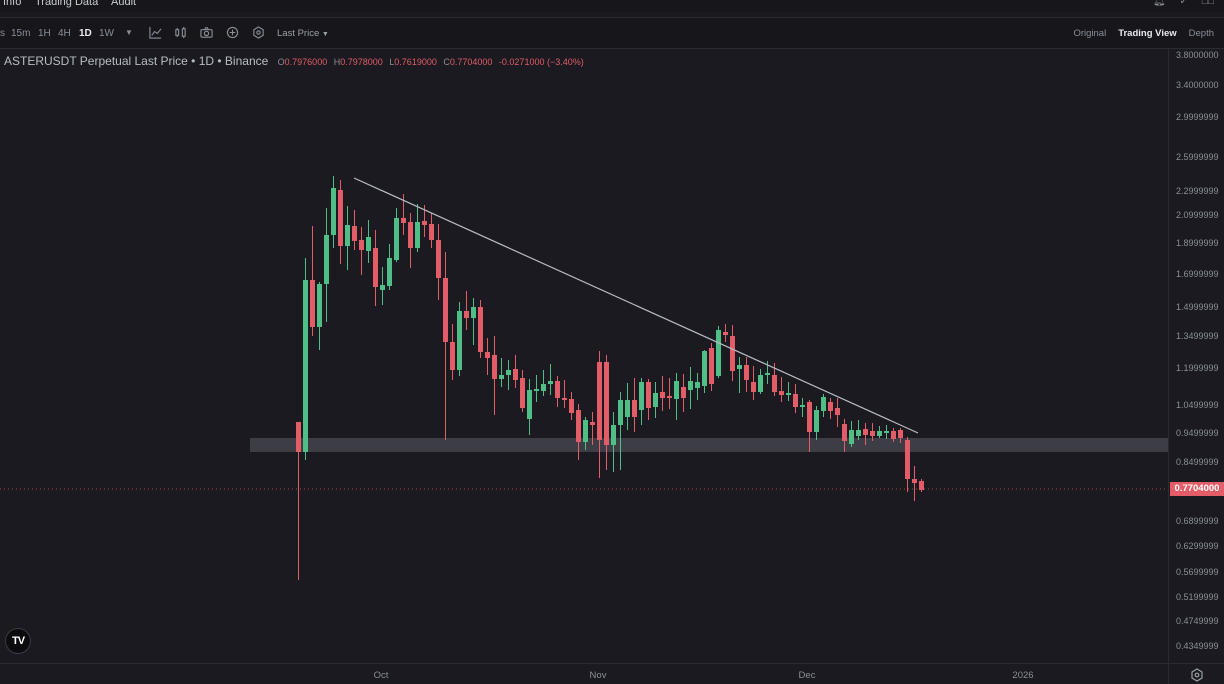 The image size is (1224, 684). I want to click on tradingview-logo: TV, so click(18, 641).